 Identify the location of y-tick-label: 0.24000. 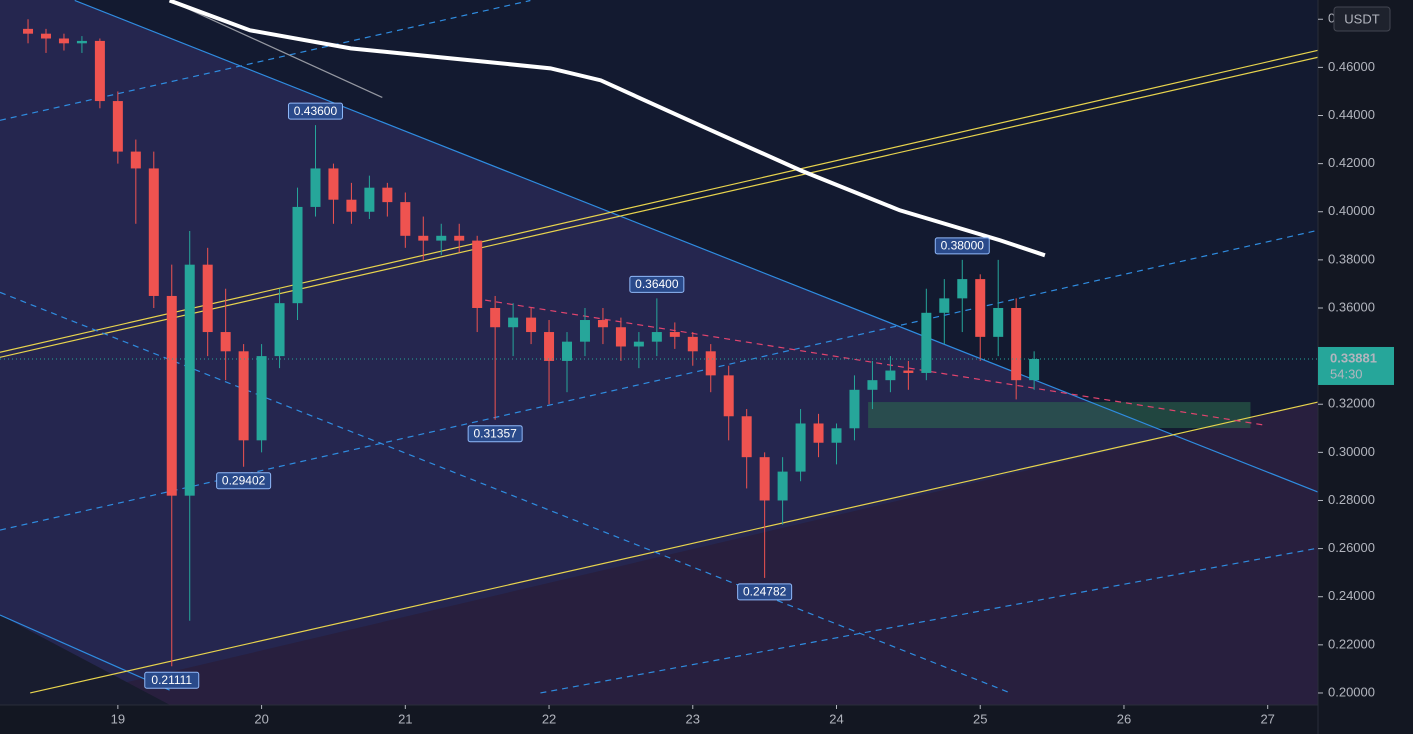
(1351, 595).